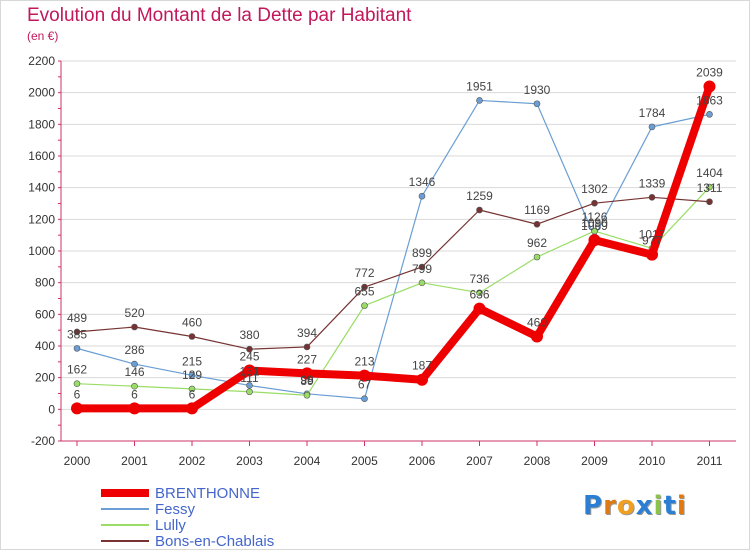 This screenshot has height=550, width=750. What do you see at coordinates (43, 441) in the screenshot?
I see `y-tick-label: -200` at bounding box center [43, 441].